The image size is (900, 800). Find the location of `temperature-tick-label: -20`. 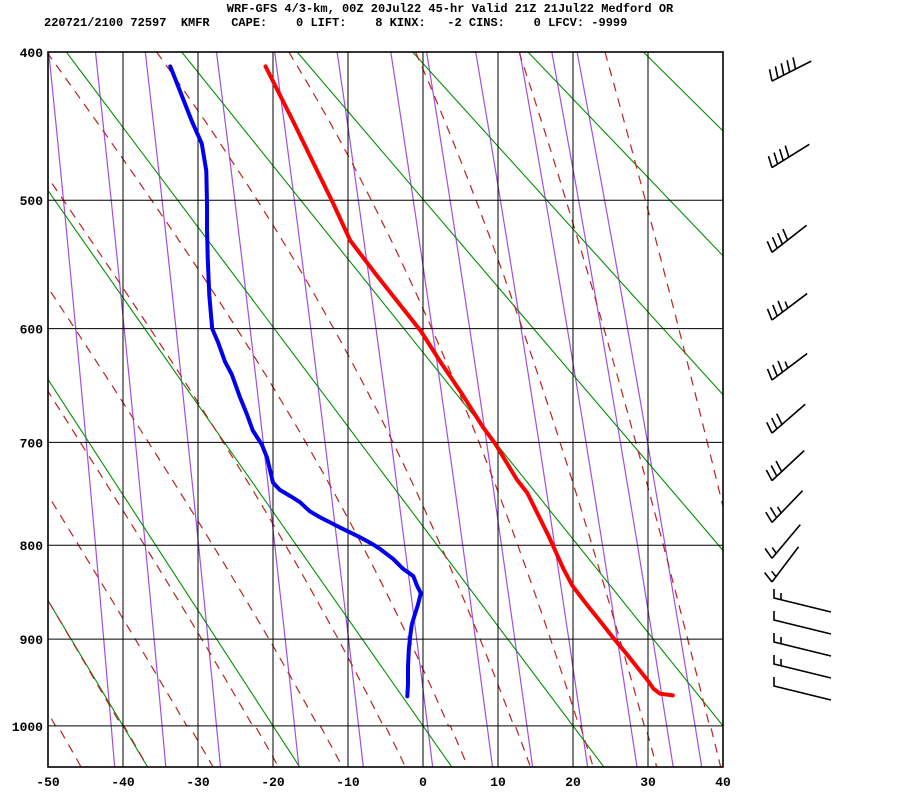

temperature-tick-label: -20 is located at coordinates (273, 782).